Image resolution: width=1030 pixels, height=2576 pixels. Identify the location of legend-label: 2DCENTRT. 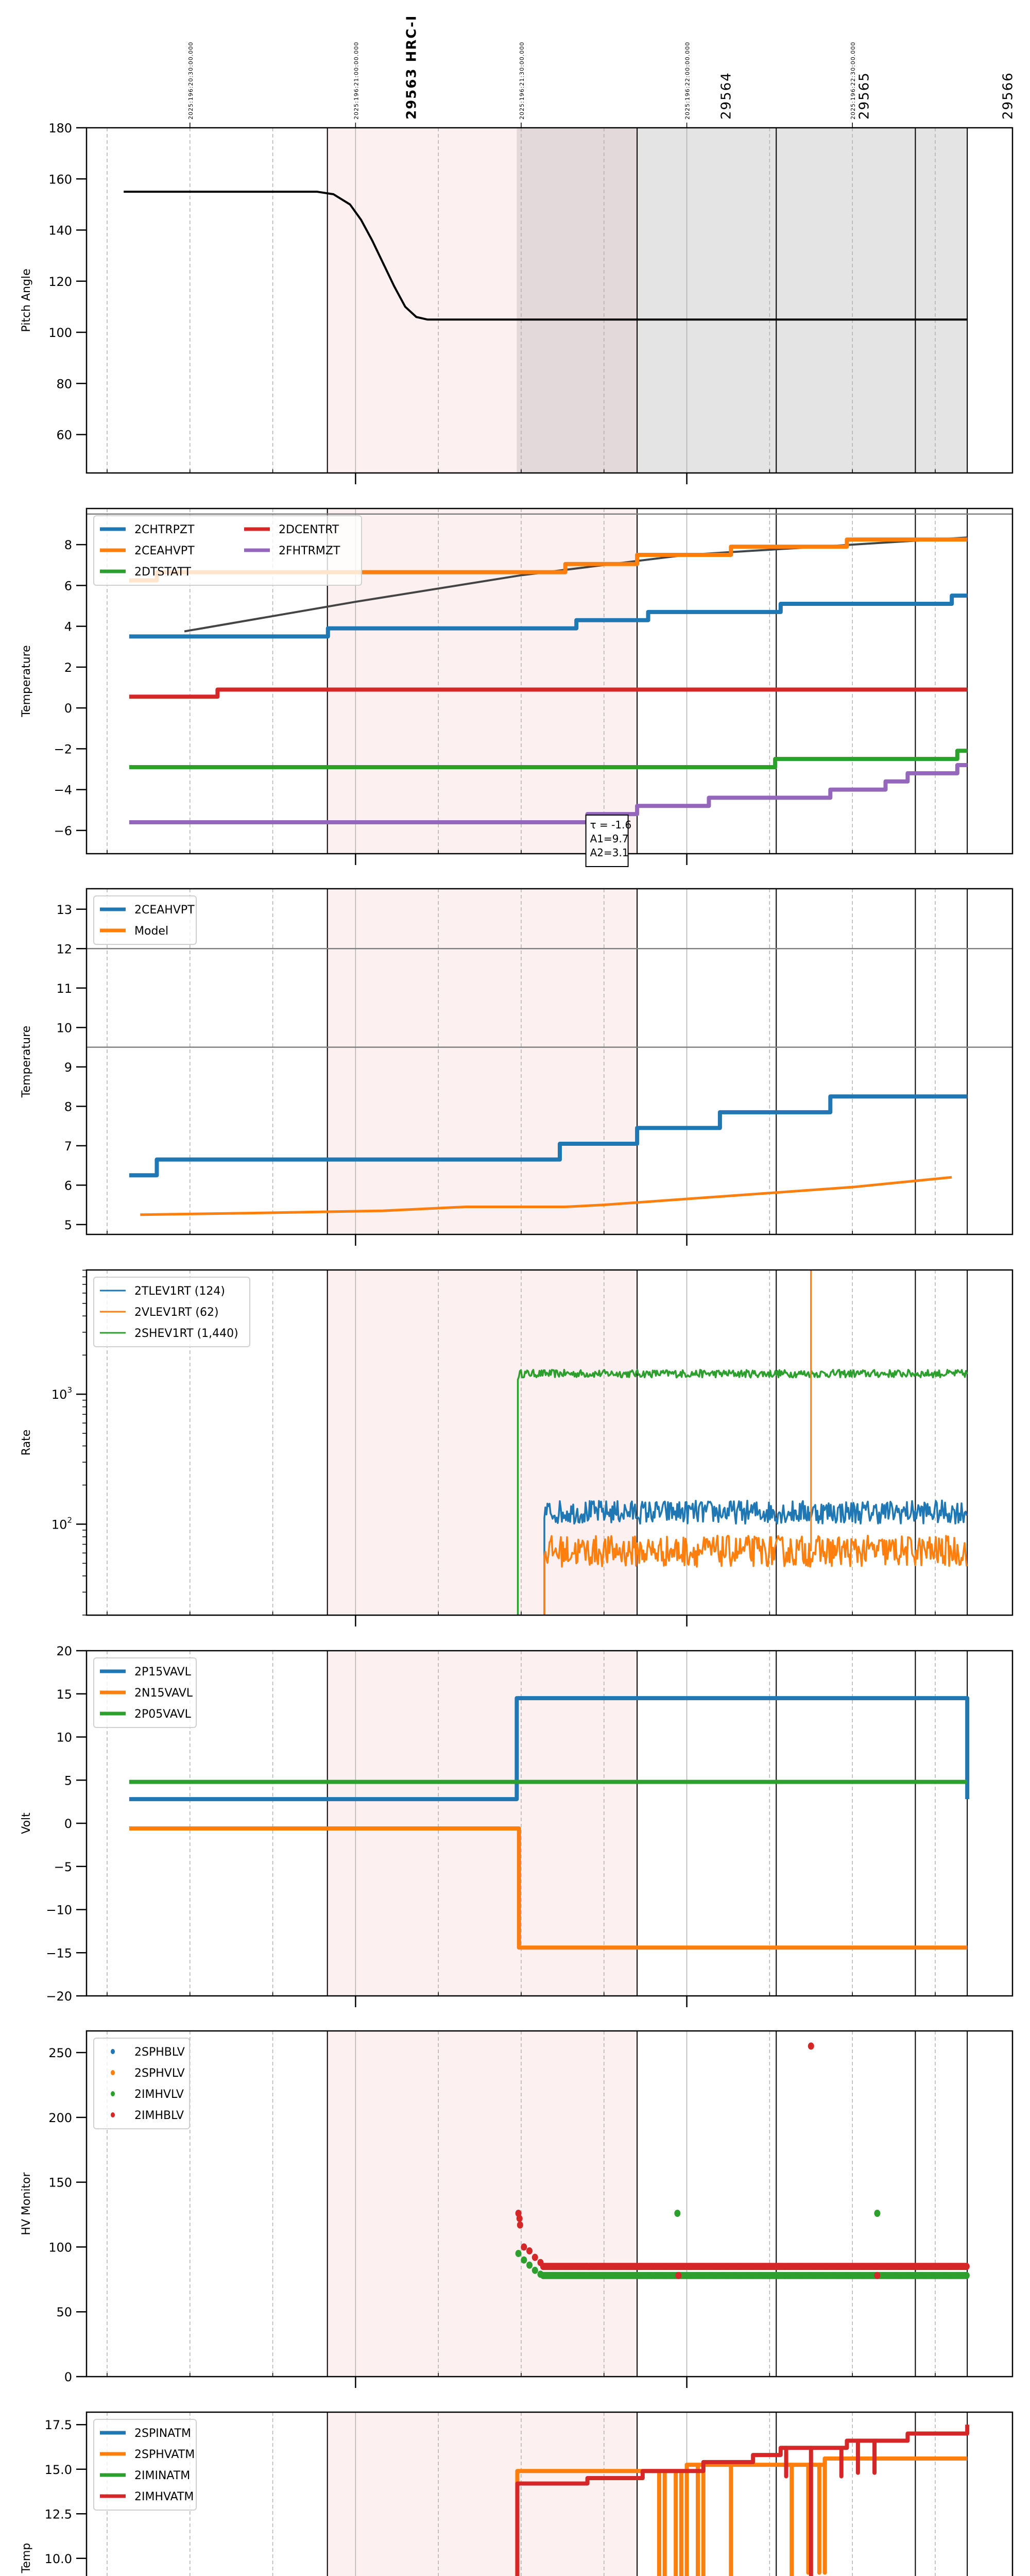
(309, 529).